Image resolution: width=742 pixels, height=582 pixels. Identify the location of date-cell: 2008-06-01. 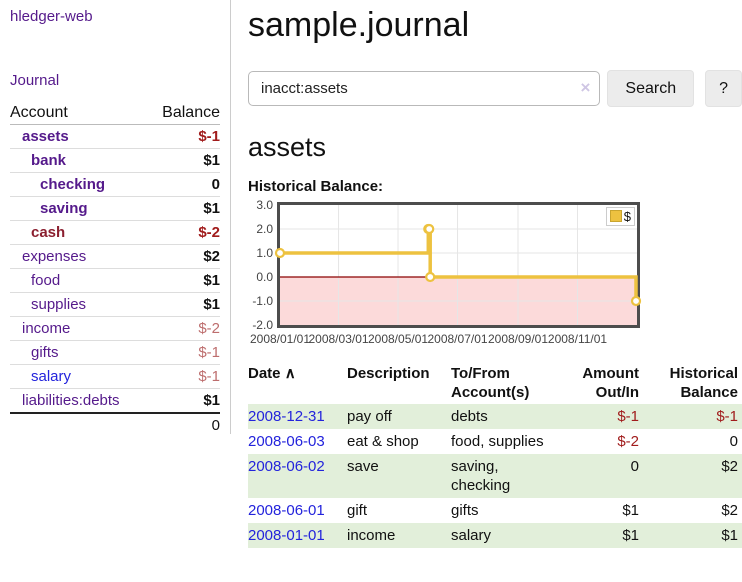
(297, 510).